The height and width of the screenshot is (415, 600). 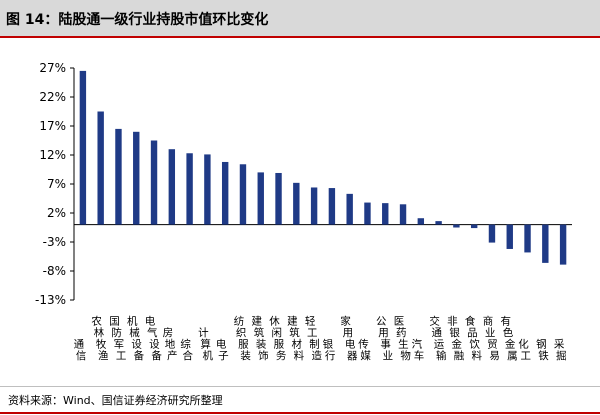 What do you see at coordinates (296, 339) in the screenshot?
I see `category-label: 建筑材料` at bounding box center [296, 339].